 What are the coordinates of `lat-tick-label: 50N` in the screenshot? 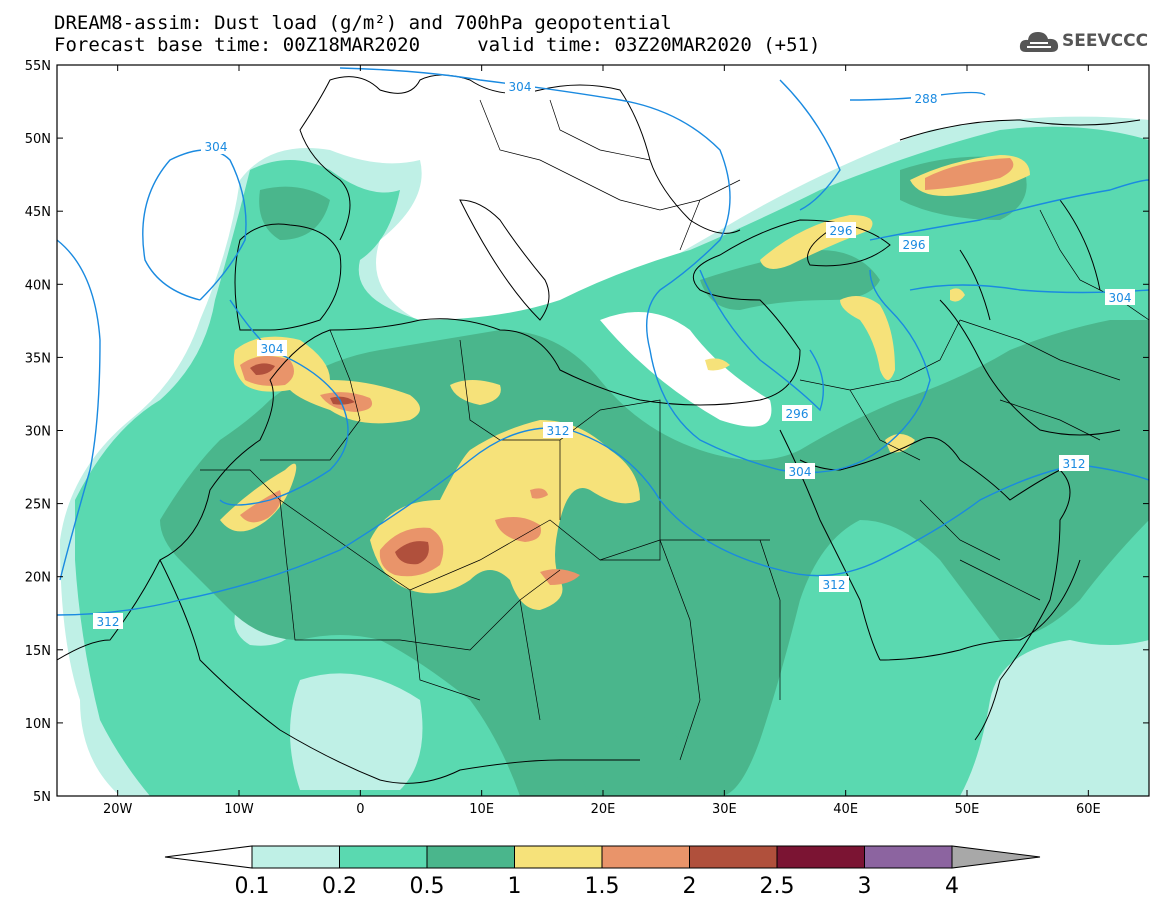 It's located at (38, 139).